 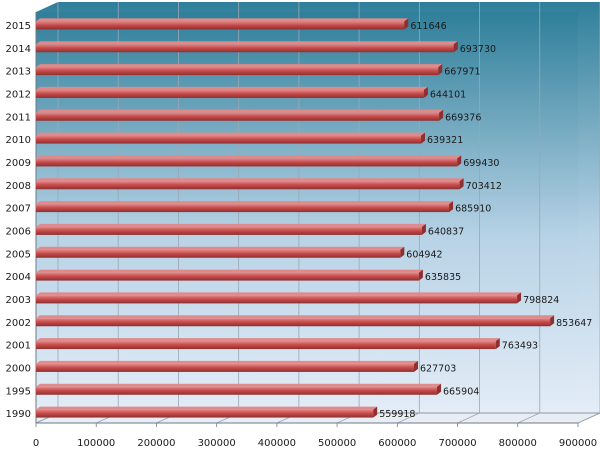 I want to click on data-label: 693730, so click(x=478, y=49).